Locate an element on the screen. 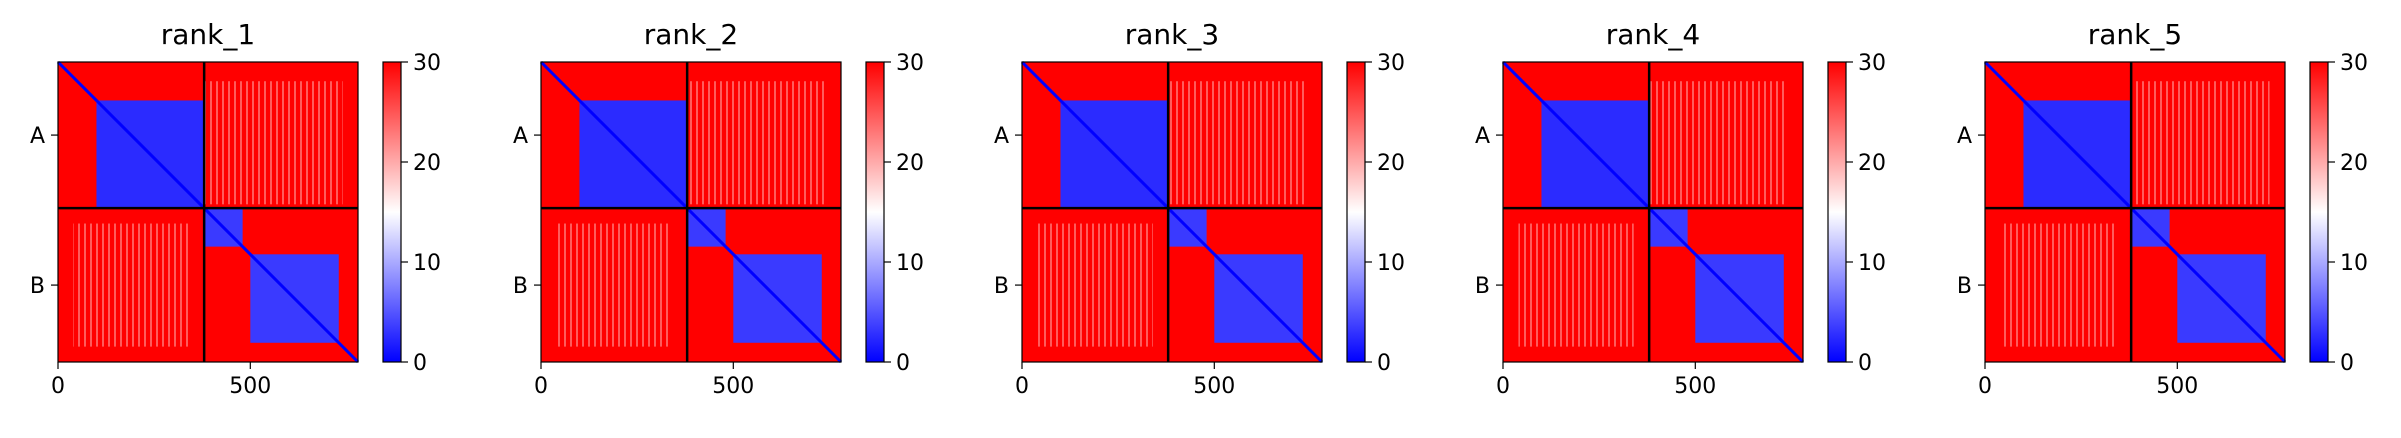  panel-title: rank_5 is located at coordinates (2135, 34).